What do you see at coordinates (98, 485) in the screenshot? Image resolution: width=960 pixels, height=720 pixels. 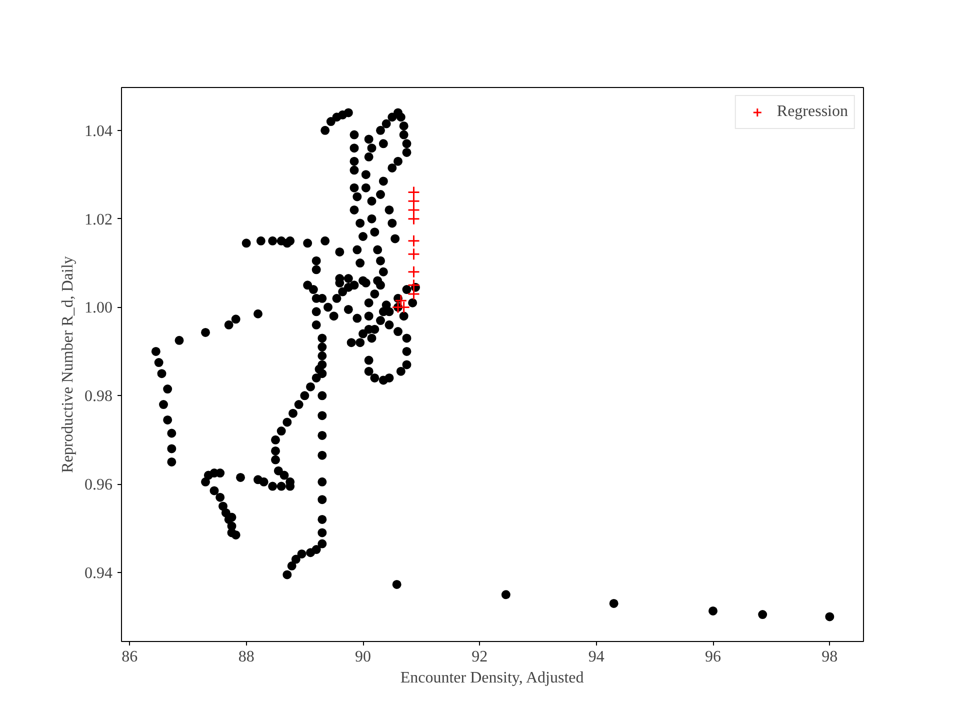 I see `y-tick-label: 0.96` at bounding box center [98, 485].